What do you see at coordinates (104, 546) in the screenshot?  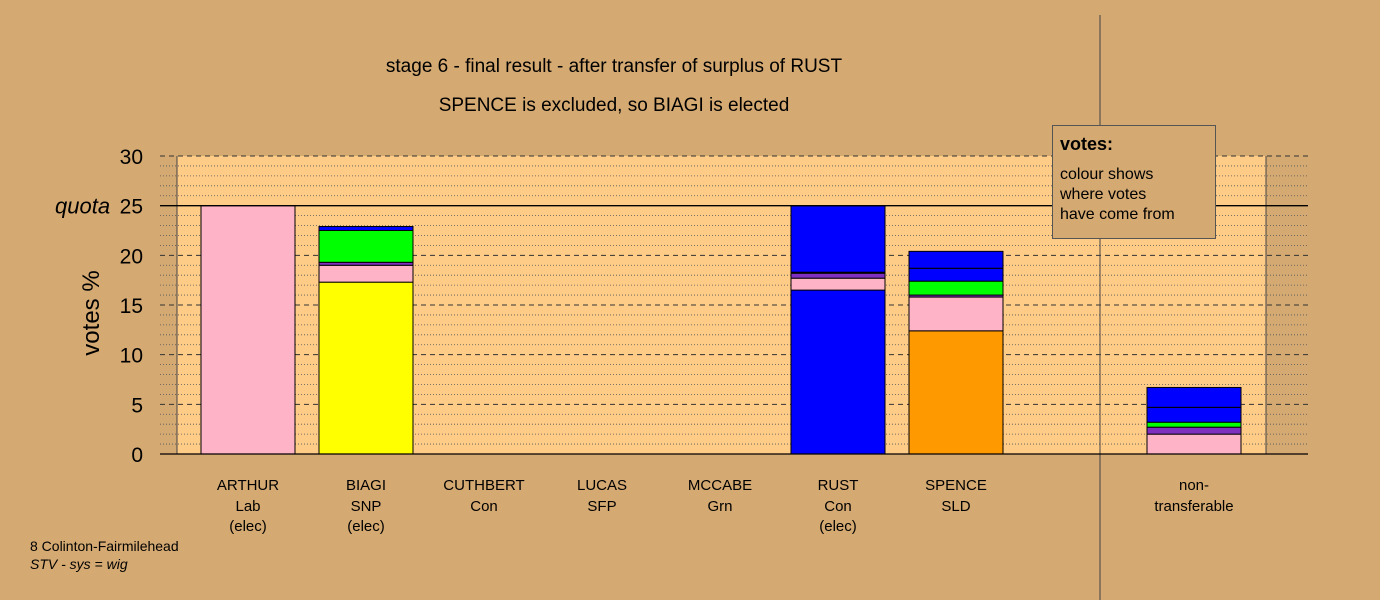 I see `ward-name: 8 Colinton-Fairmilehead` at bounding box center [104, 546].